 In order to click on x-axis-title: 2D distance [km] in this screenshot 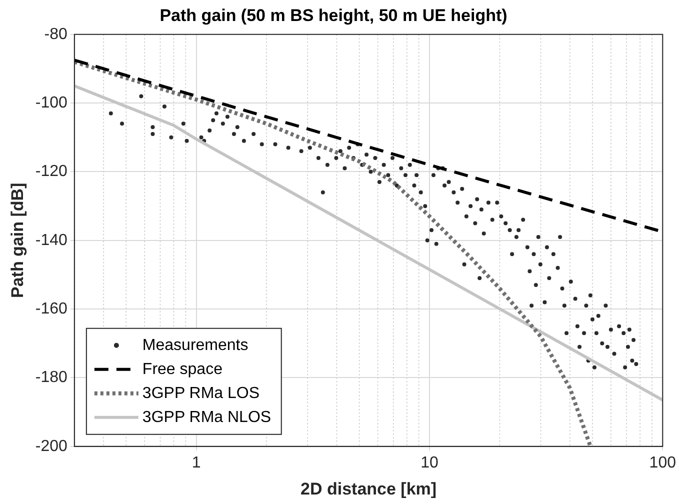, I will do `click(368, 488)`.